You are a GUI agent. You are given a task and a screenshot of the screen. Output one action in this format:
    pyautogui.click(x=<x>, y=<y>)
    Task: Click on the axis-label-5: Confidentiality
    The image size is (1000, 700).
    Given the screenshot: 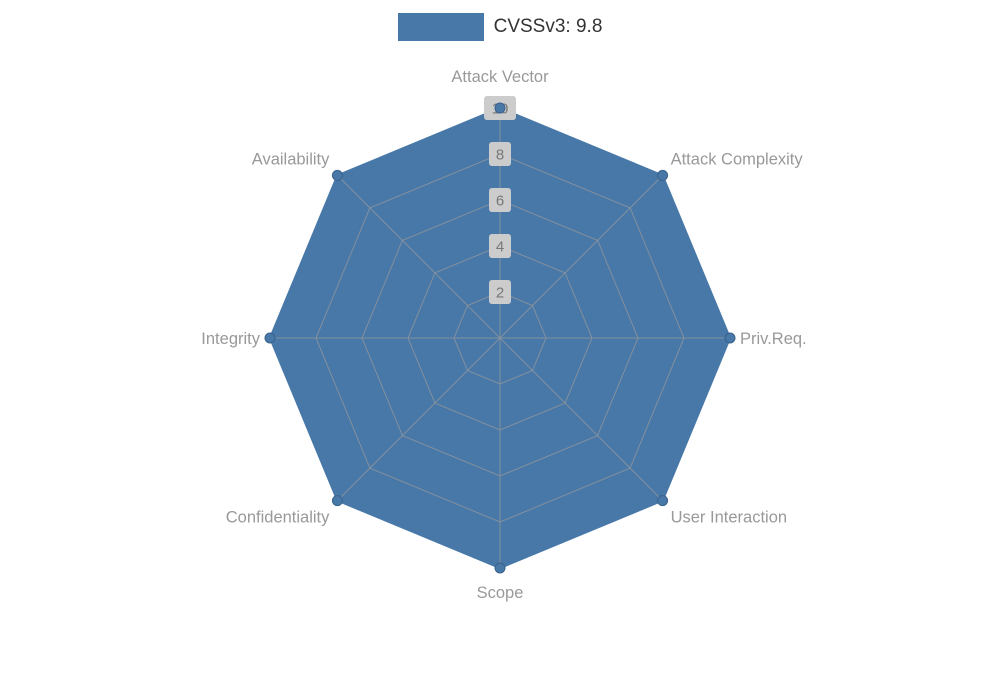 What is the action you would take?
    pyautogui.click(x=278, y=518)
    